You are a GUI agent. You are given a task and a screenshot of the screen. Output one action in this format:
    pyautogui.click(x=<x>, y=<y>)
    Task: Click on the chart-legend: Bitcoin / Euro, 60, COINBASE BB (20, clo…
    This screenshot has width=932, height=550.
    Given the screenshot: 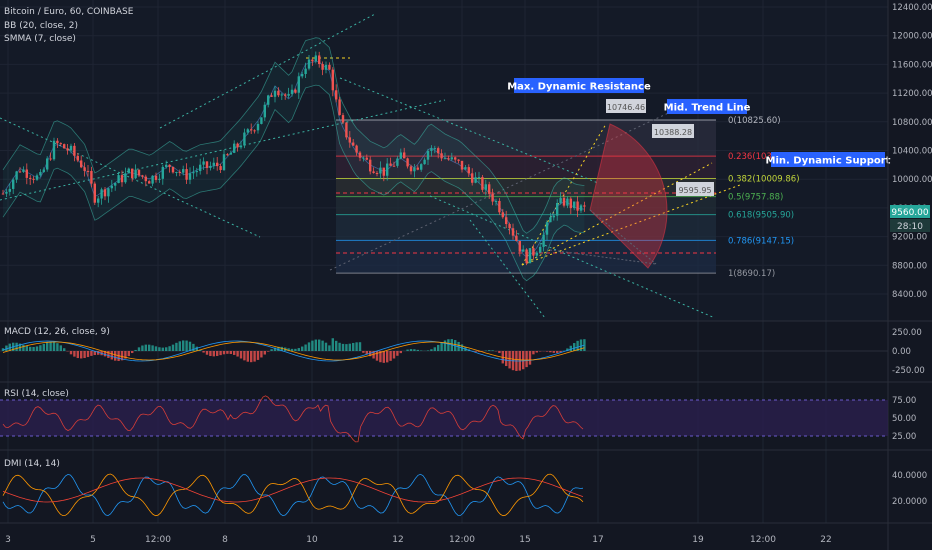 What is the action you would take?
    pyautogui.click(x=69, y=25)
    